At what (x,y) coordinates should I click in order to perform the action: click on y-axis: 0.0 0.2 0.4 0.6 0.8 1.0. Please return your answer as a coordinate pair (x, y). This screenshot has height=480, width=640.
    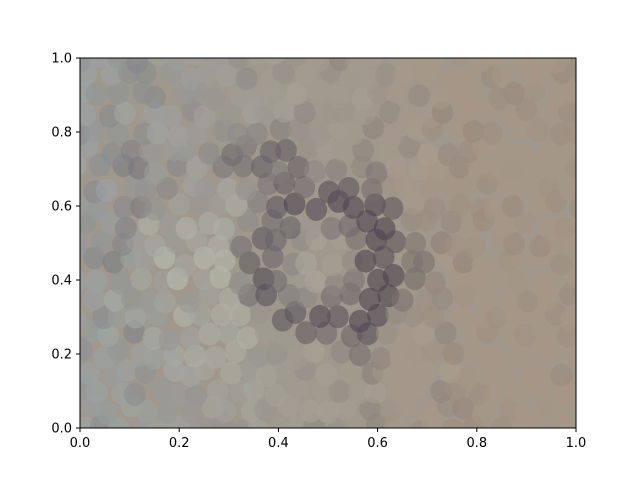
    Looking at the image, I should click on (65, 244).